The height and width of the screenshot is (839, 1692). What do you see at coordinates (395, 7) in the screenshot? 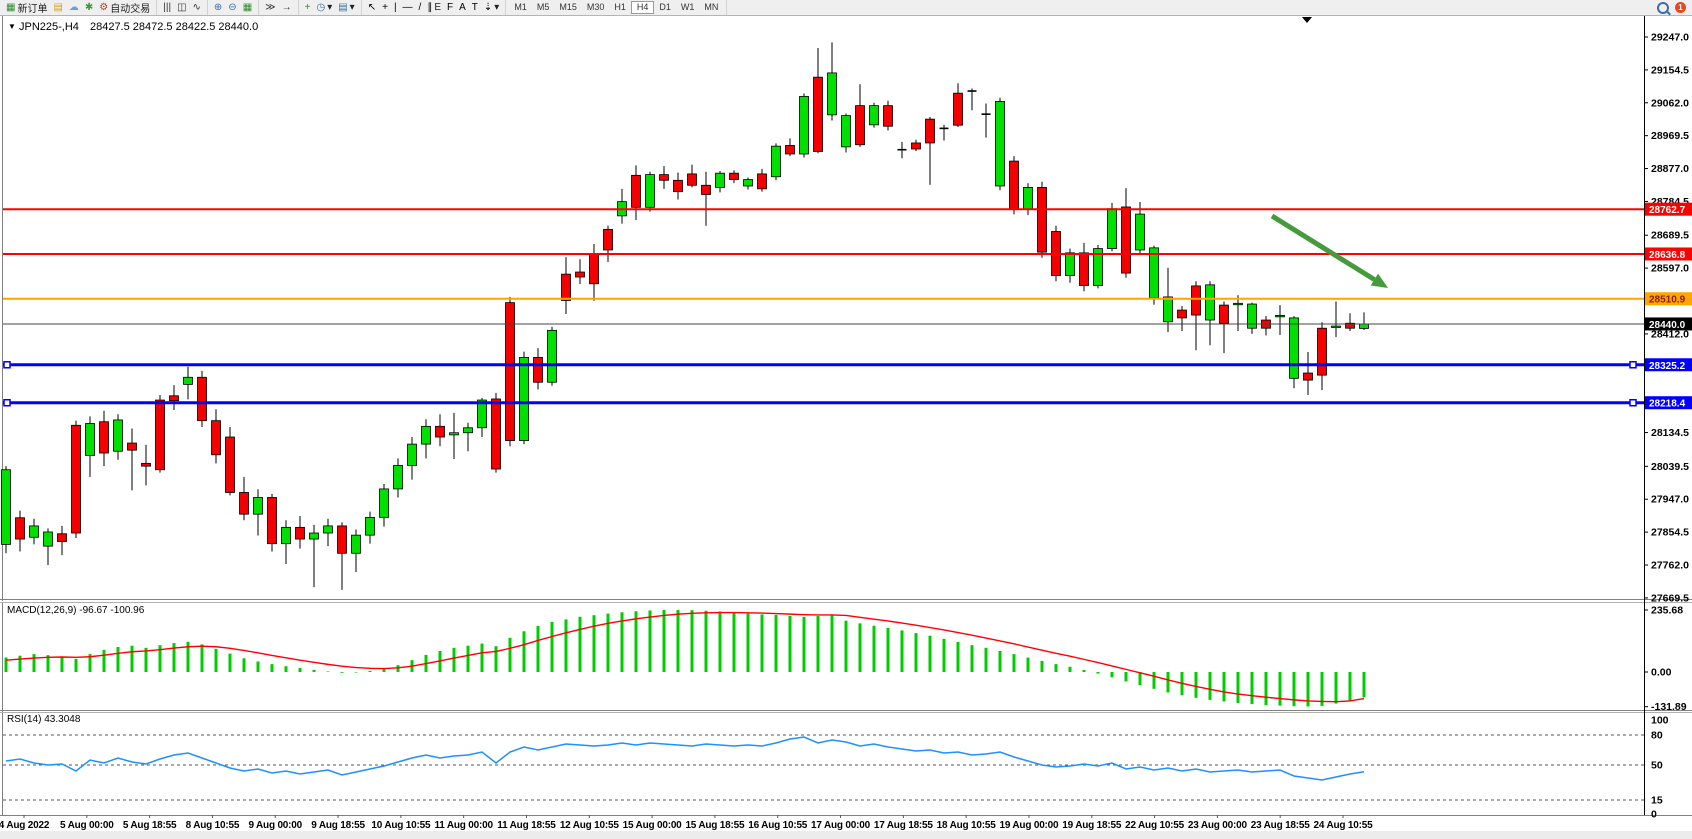
I see `vertical-line-button: |` at bounding box center [395, 7].